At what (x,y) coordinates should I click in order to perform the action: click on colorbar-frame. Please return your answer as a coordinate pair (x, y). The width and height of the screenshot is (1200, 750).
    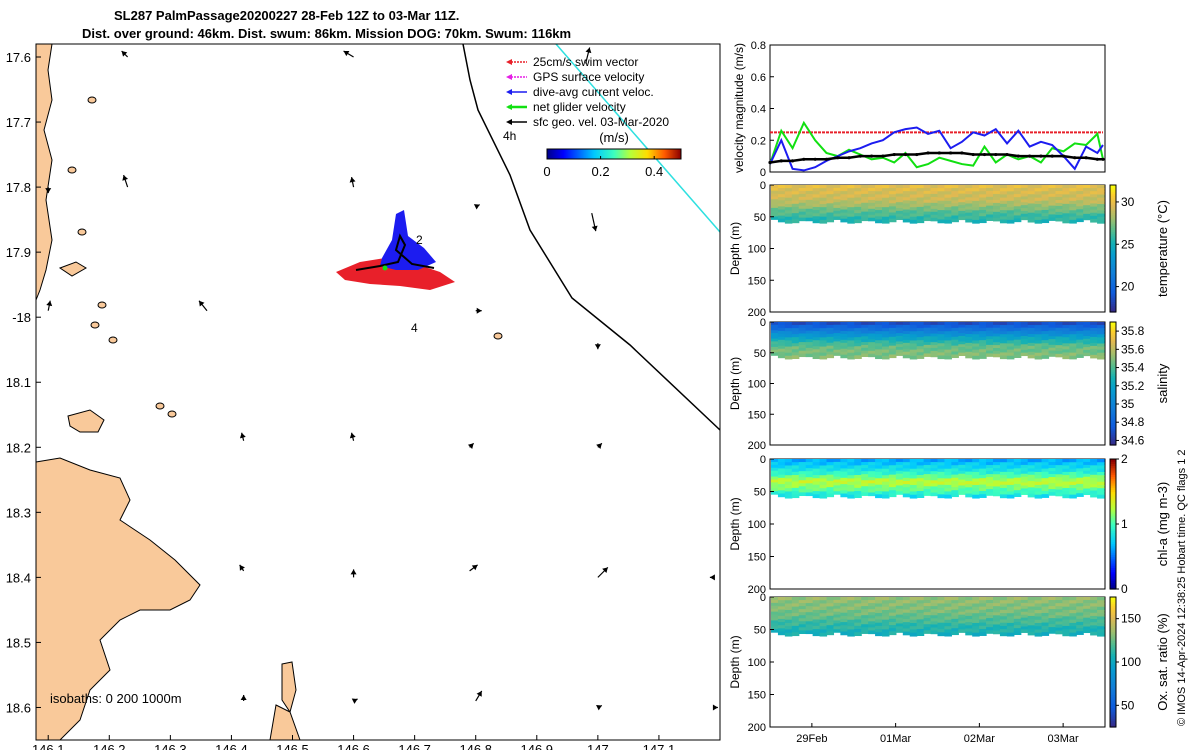
    Looking at the image, I should click on (1113, 383).